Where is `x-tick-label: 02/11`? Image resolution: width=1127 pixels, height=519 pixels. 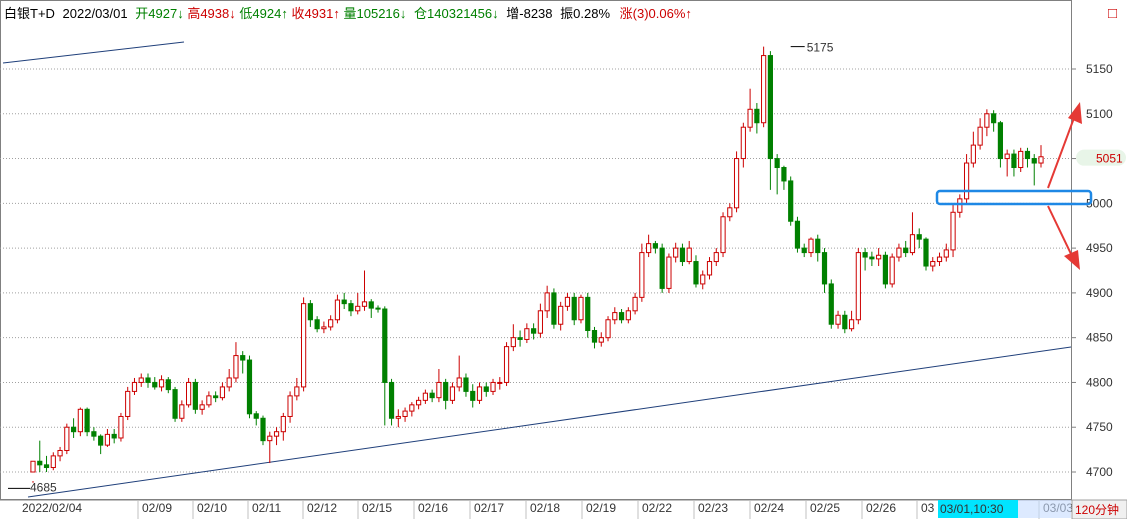 x-tick-label: 02/11 is located at coordinates (266, 508).